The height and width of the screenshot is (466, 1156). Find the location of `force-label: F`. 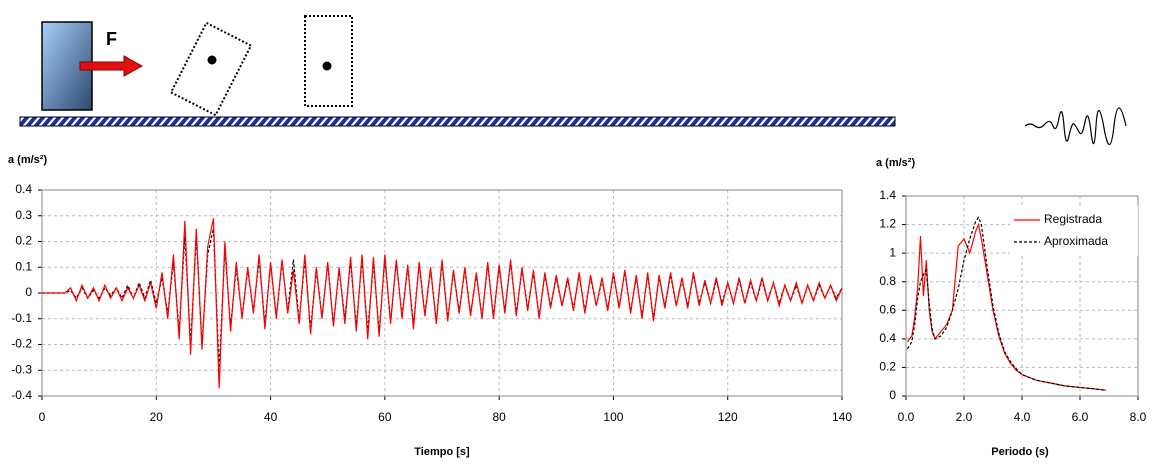

force-label: F is located at coordinates (111, 39).